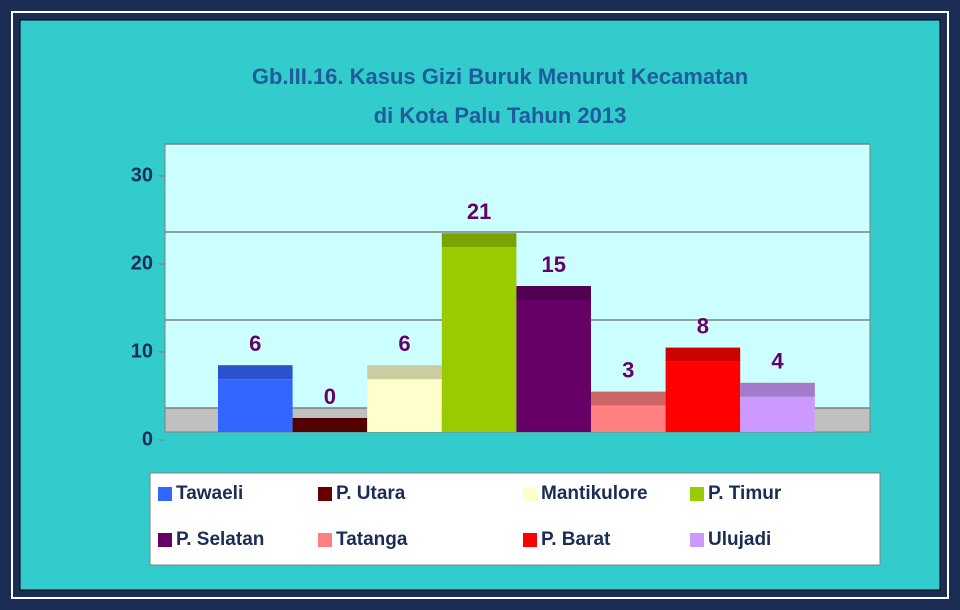  I want to click on value-label: 21, so click(479, 211).